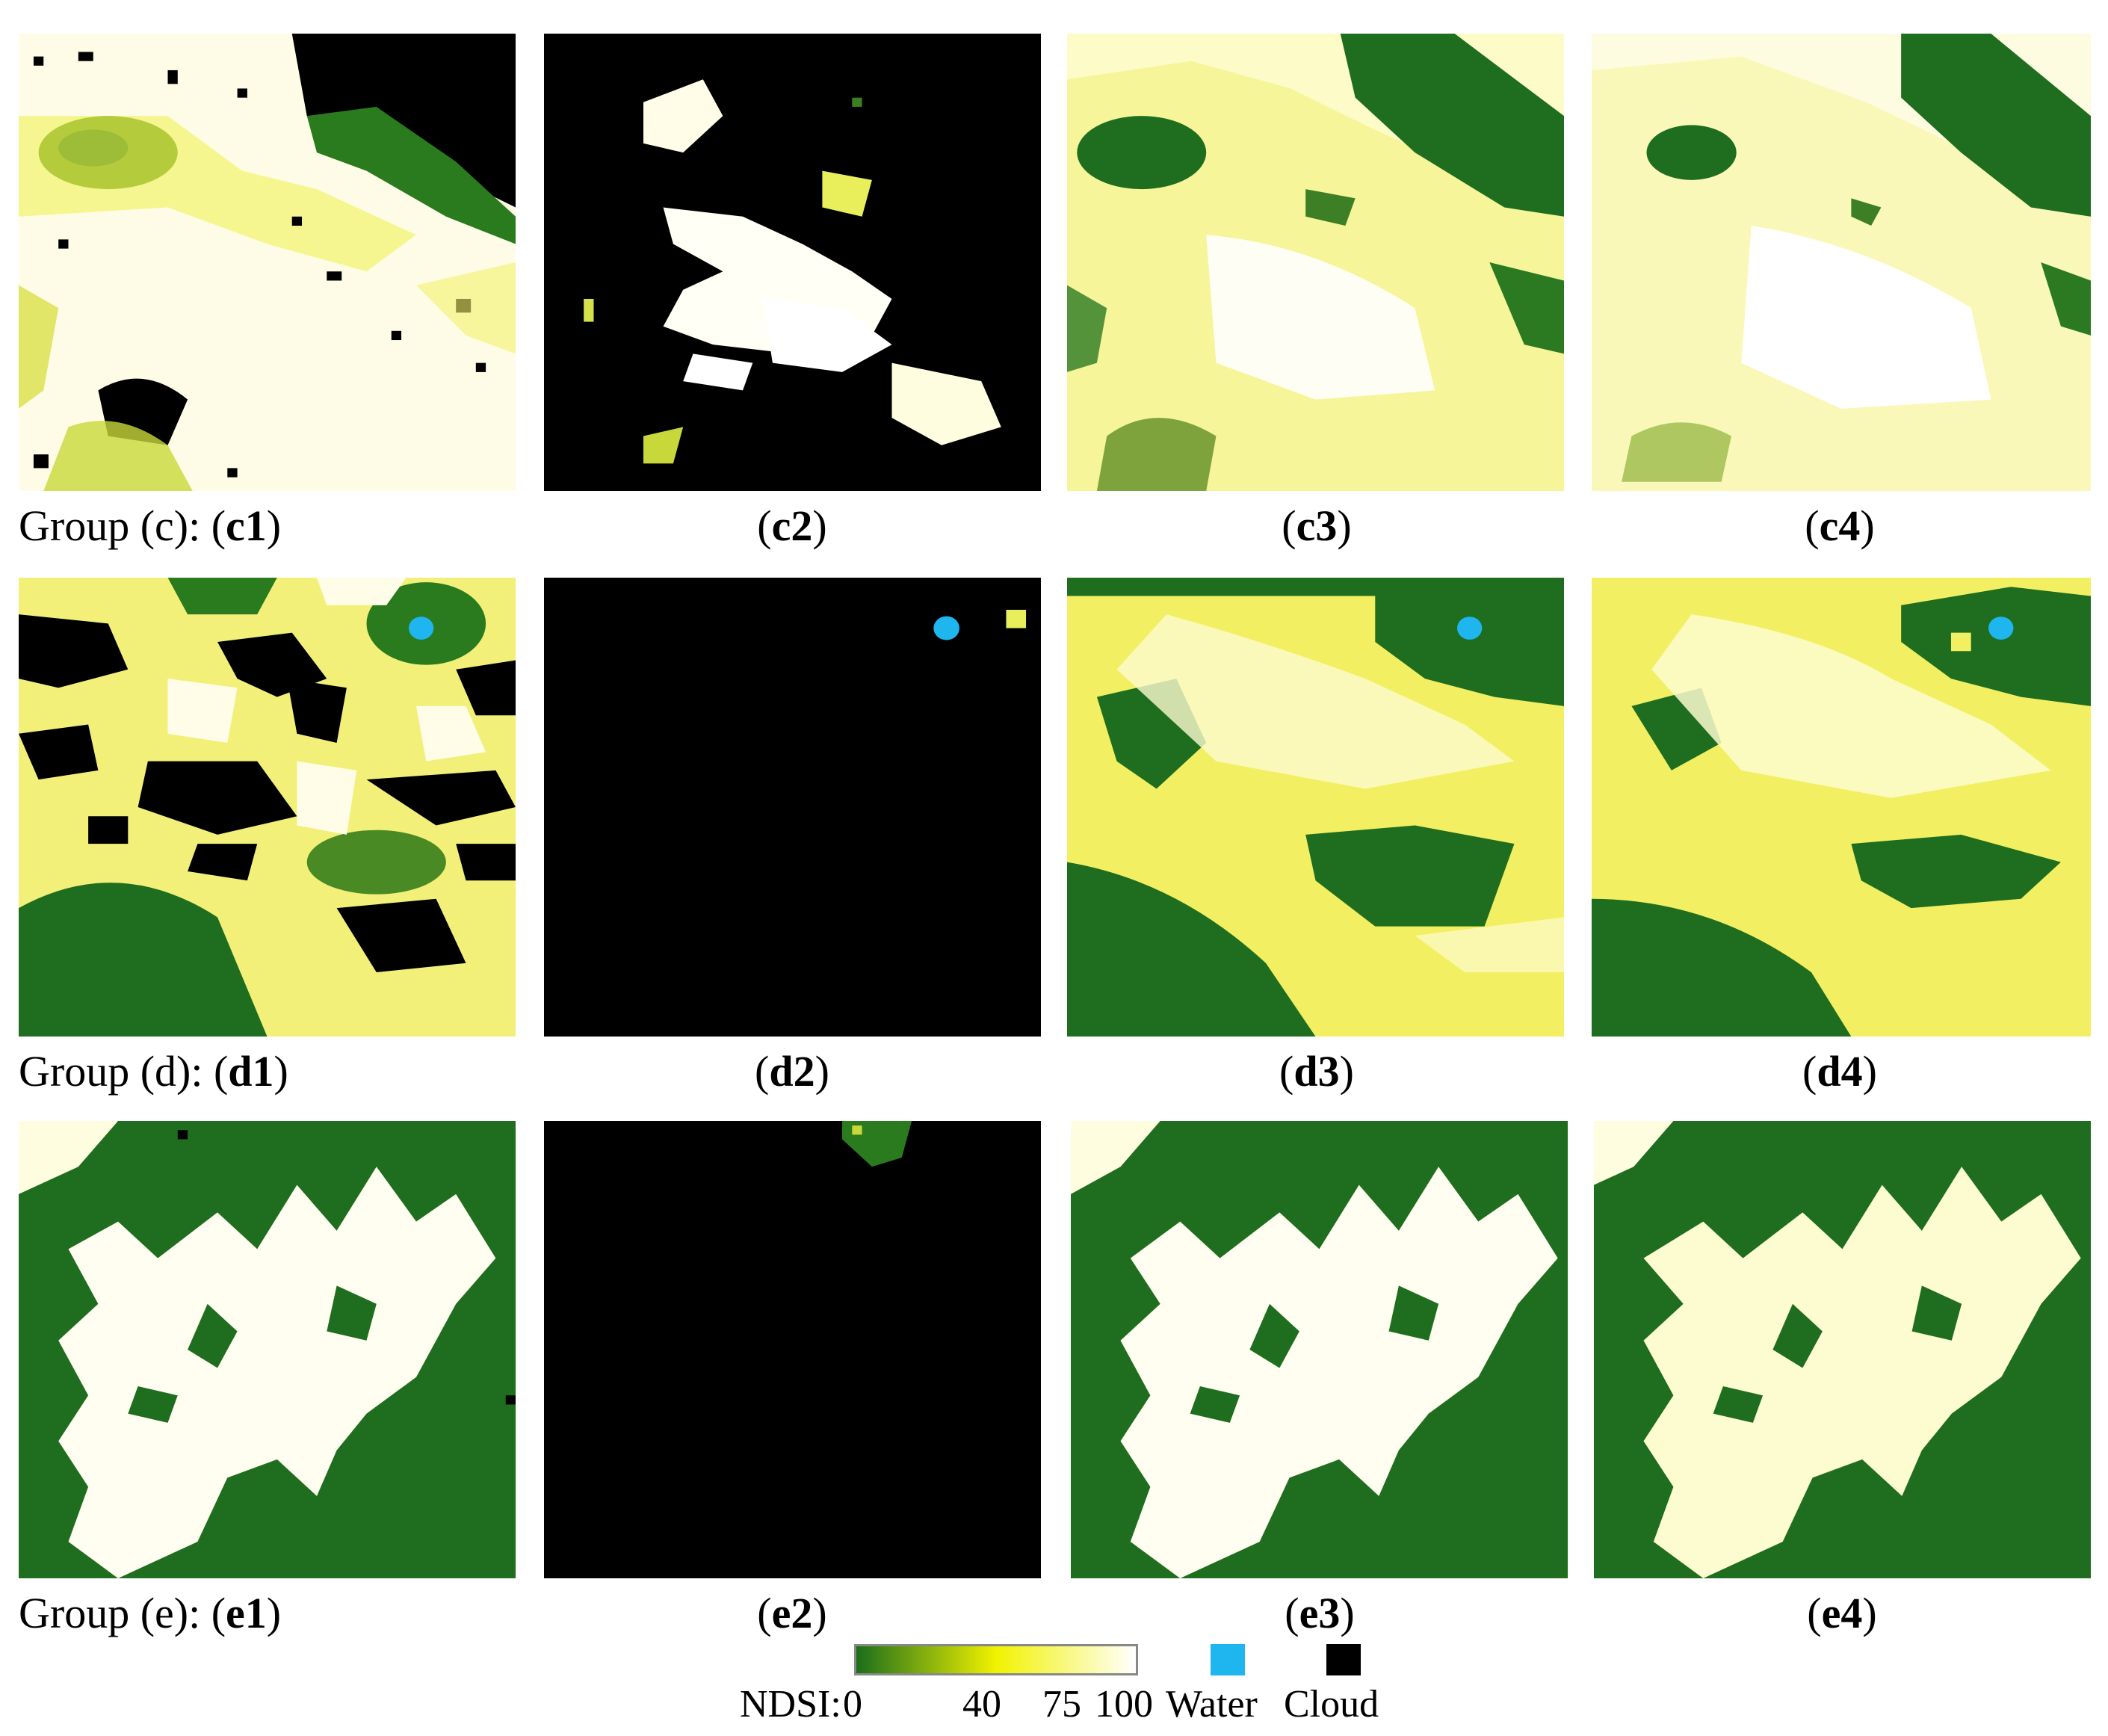 The width and height of the screenshot is (2108, 1736). I want to click on panel-label: d3, so click(1316, 1071).